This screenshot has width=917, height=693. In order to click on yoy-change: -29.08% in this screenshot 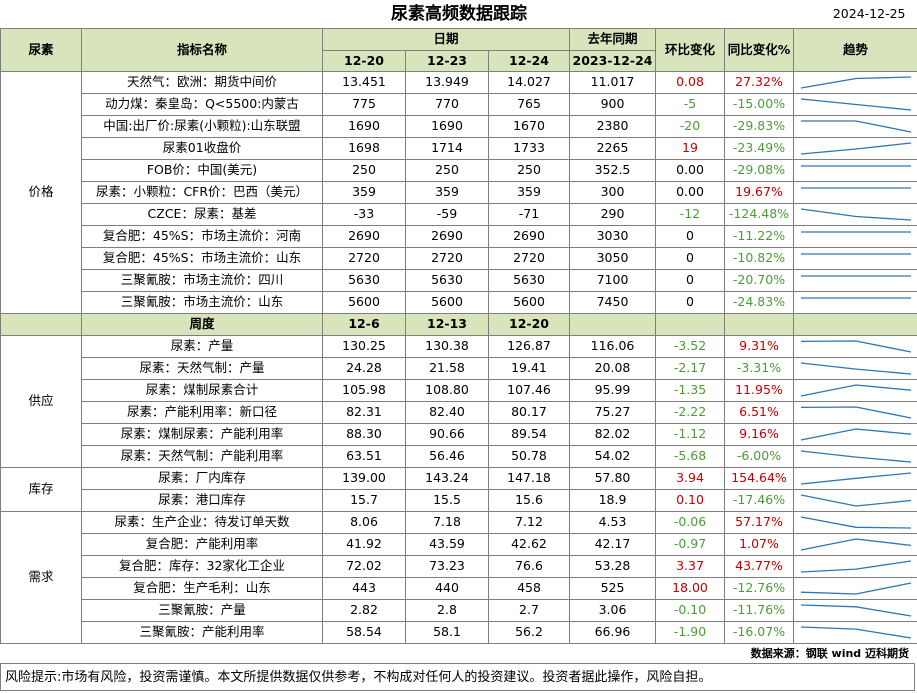, I will do `click(759, 170)`.